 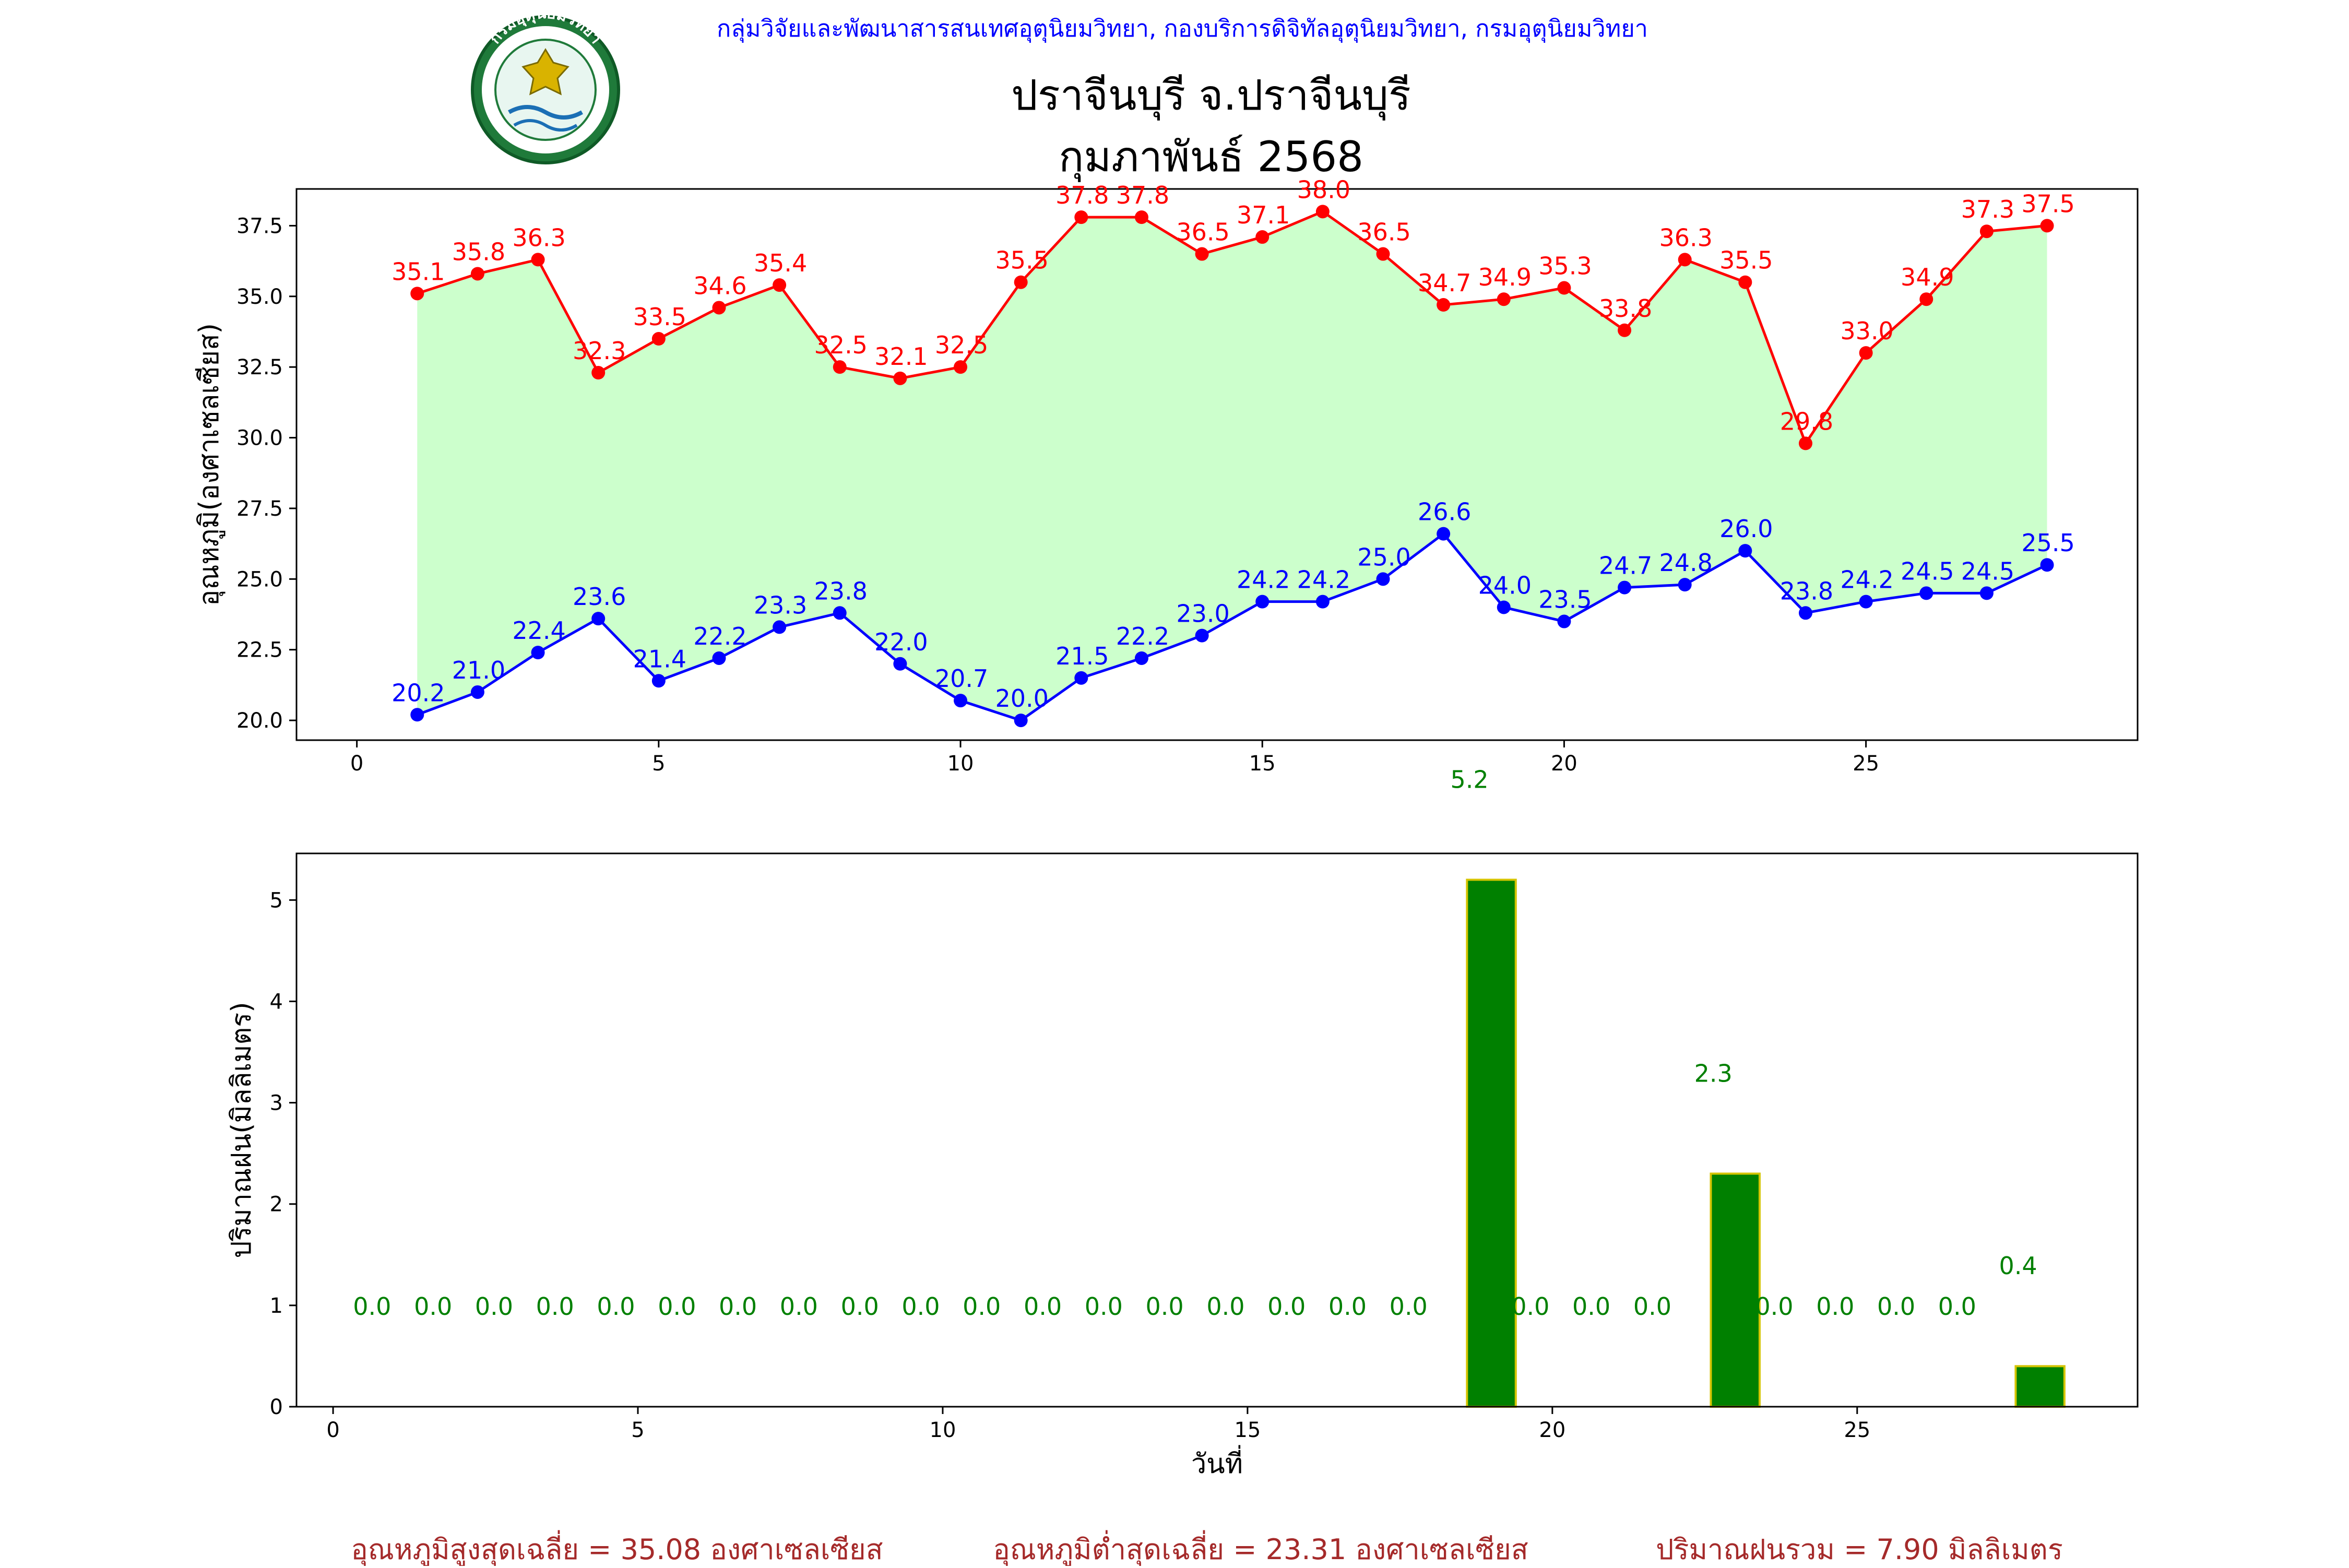 I want to click on max-temperature-data-label: 34.9, so click(x=1505, y=277).